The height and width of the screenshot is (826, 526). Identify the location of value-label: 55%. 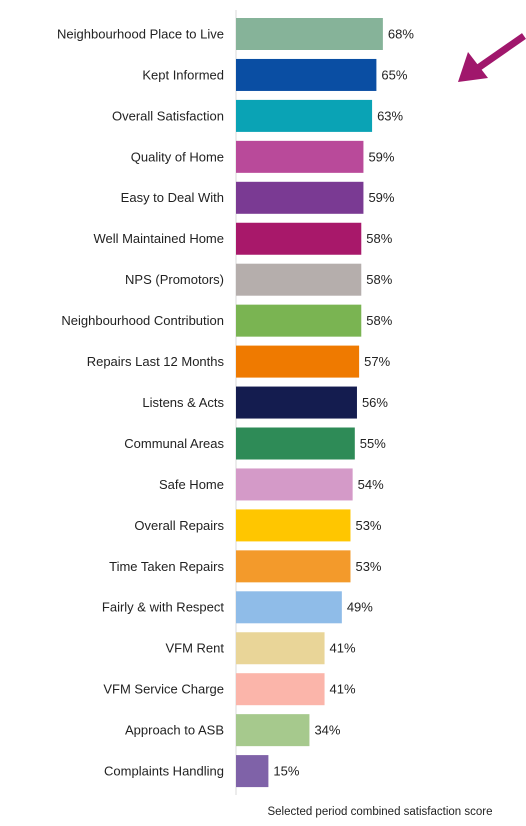
(373, 443).